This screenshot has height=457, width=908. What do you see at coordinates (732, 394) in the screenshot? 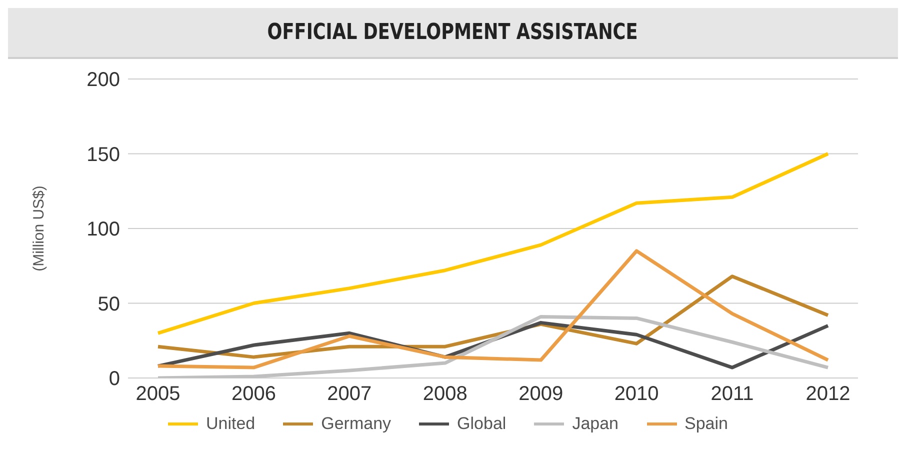
I see `x-tick-label: 2011` at bounding box center [732, 394].